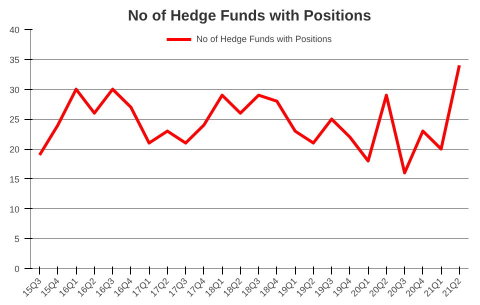 This screenshot has width=480, height=305. Describe the element at coordinates (250, 16) in the screenshot. I see `chart-title: No of Hedge Funds with Positions` at that location.